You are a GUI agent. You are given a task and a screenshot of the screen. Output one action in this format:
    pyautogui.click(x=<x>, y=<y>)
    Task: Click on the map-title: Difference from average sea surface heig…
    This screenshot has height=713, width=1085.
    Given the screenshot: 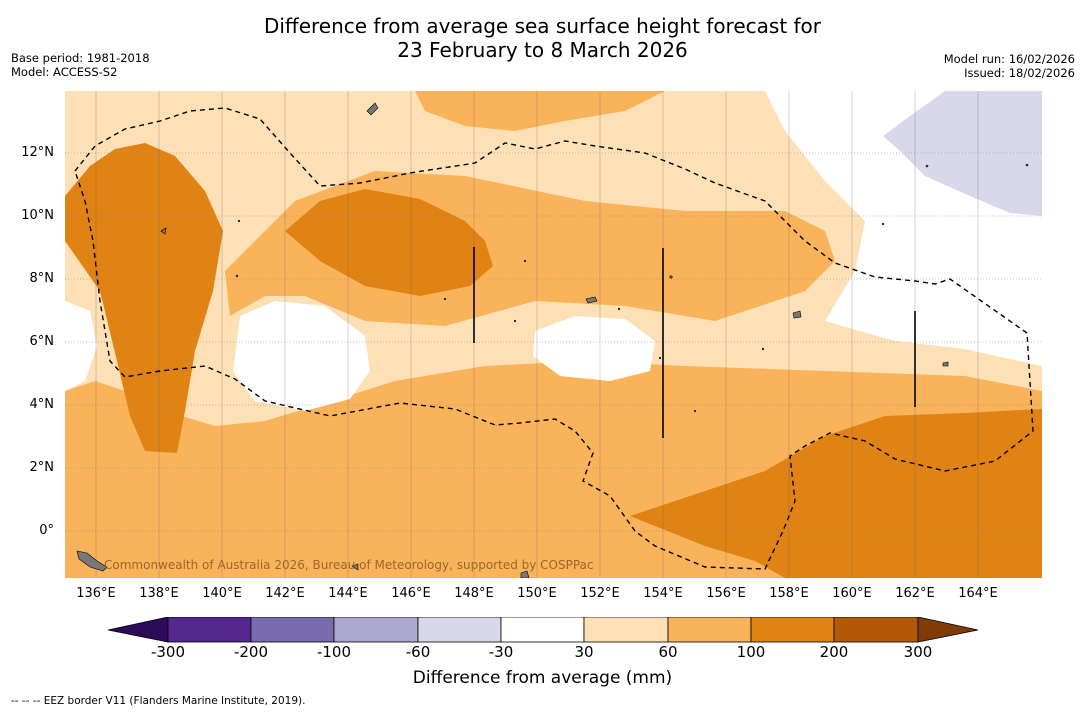 What is the action you would take?
    pyautogui.click(x=542, y=38)
    